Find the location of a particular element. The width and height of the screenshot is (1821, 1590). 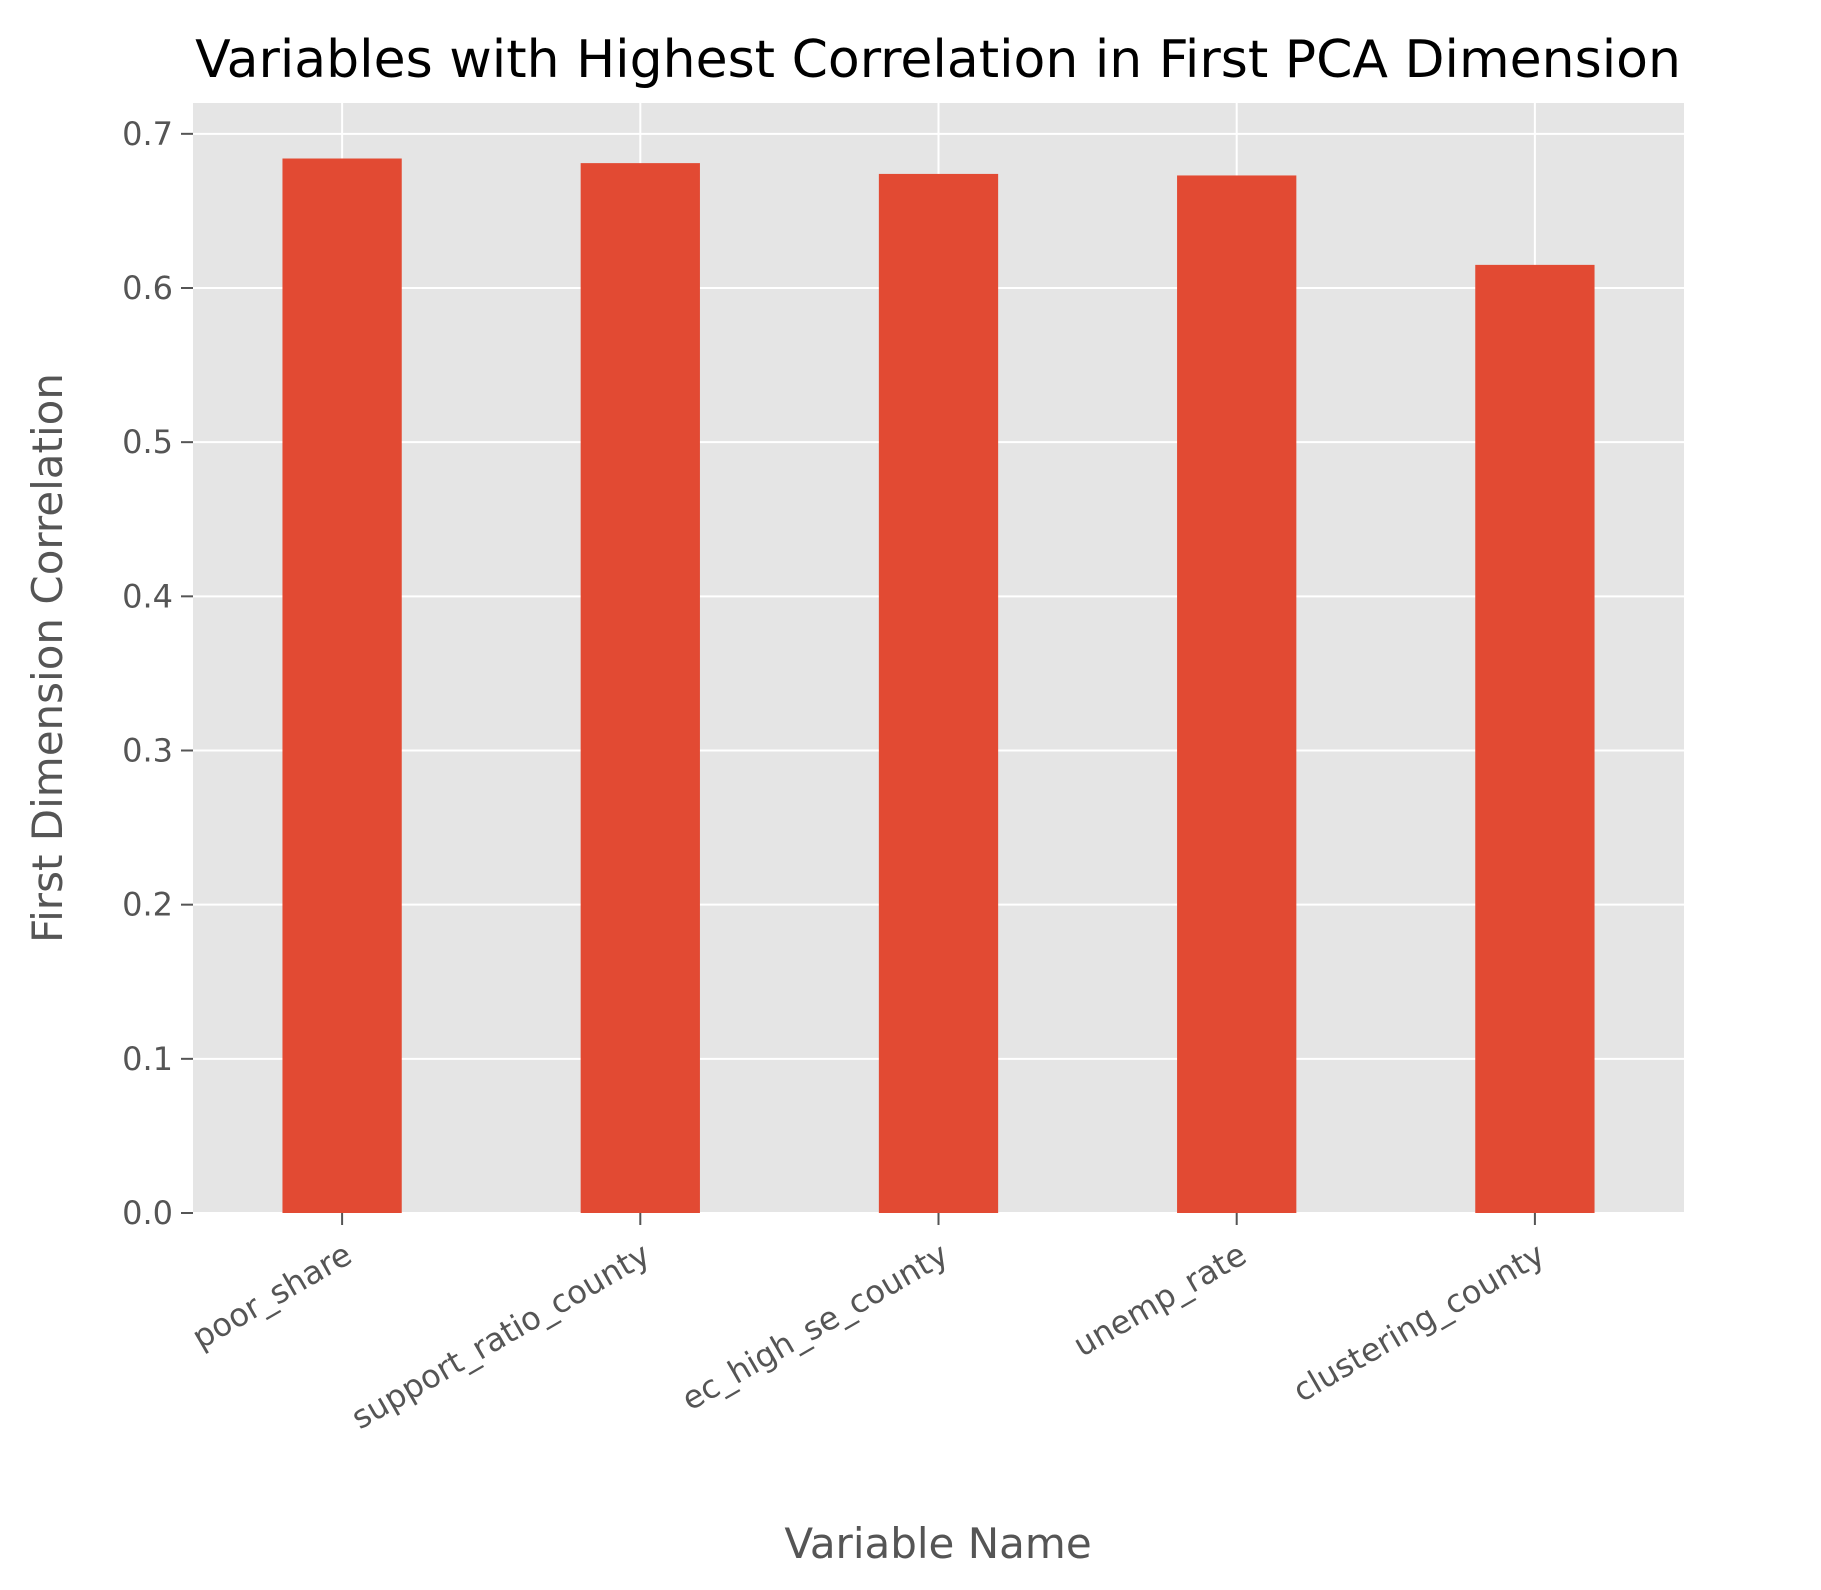

y-tick-label: 0.5 is located at coordinates (147, 442).